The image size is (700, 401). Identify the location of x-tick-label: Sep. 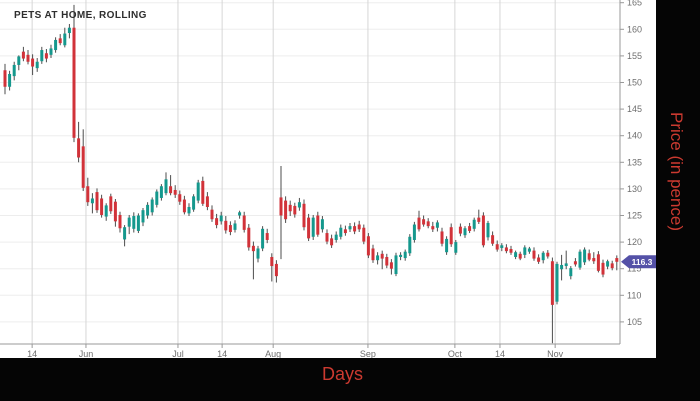
(368, 353).